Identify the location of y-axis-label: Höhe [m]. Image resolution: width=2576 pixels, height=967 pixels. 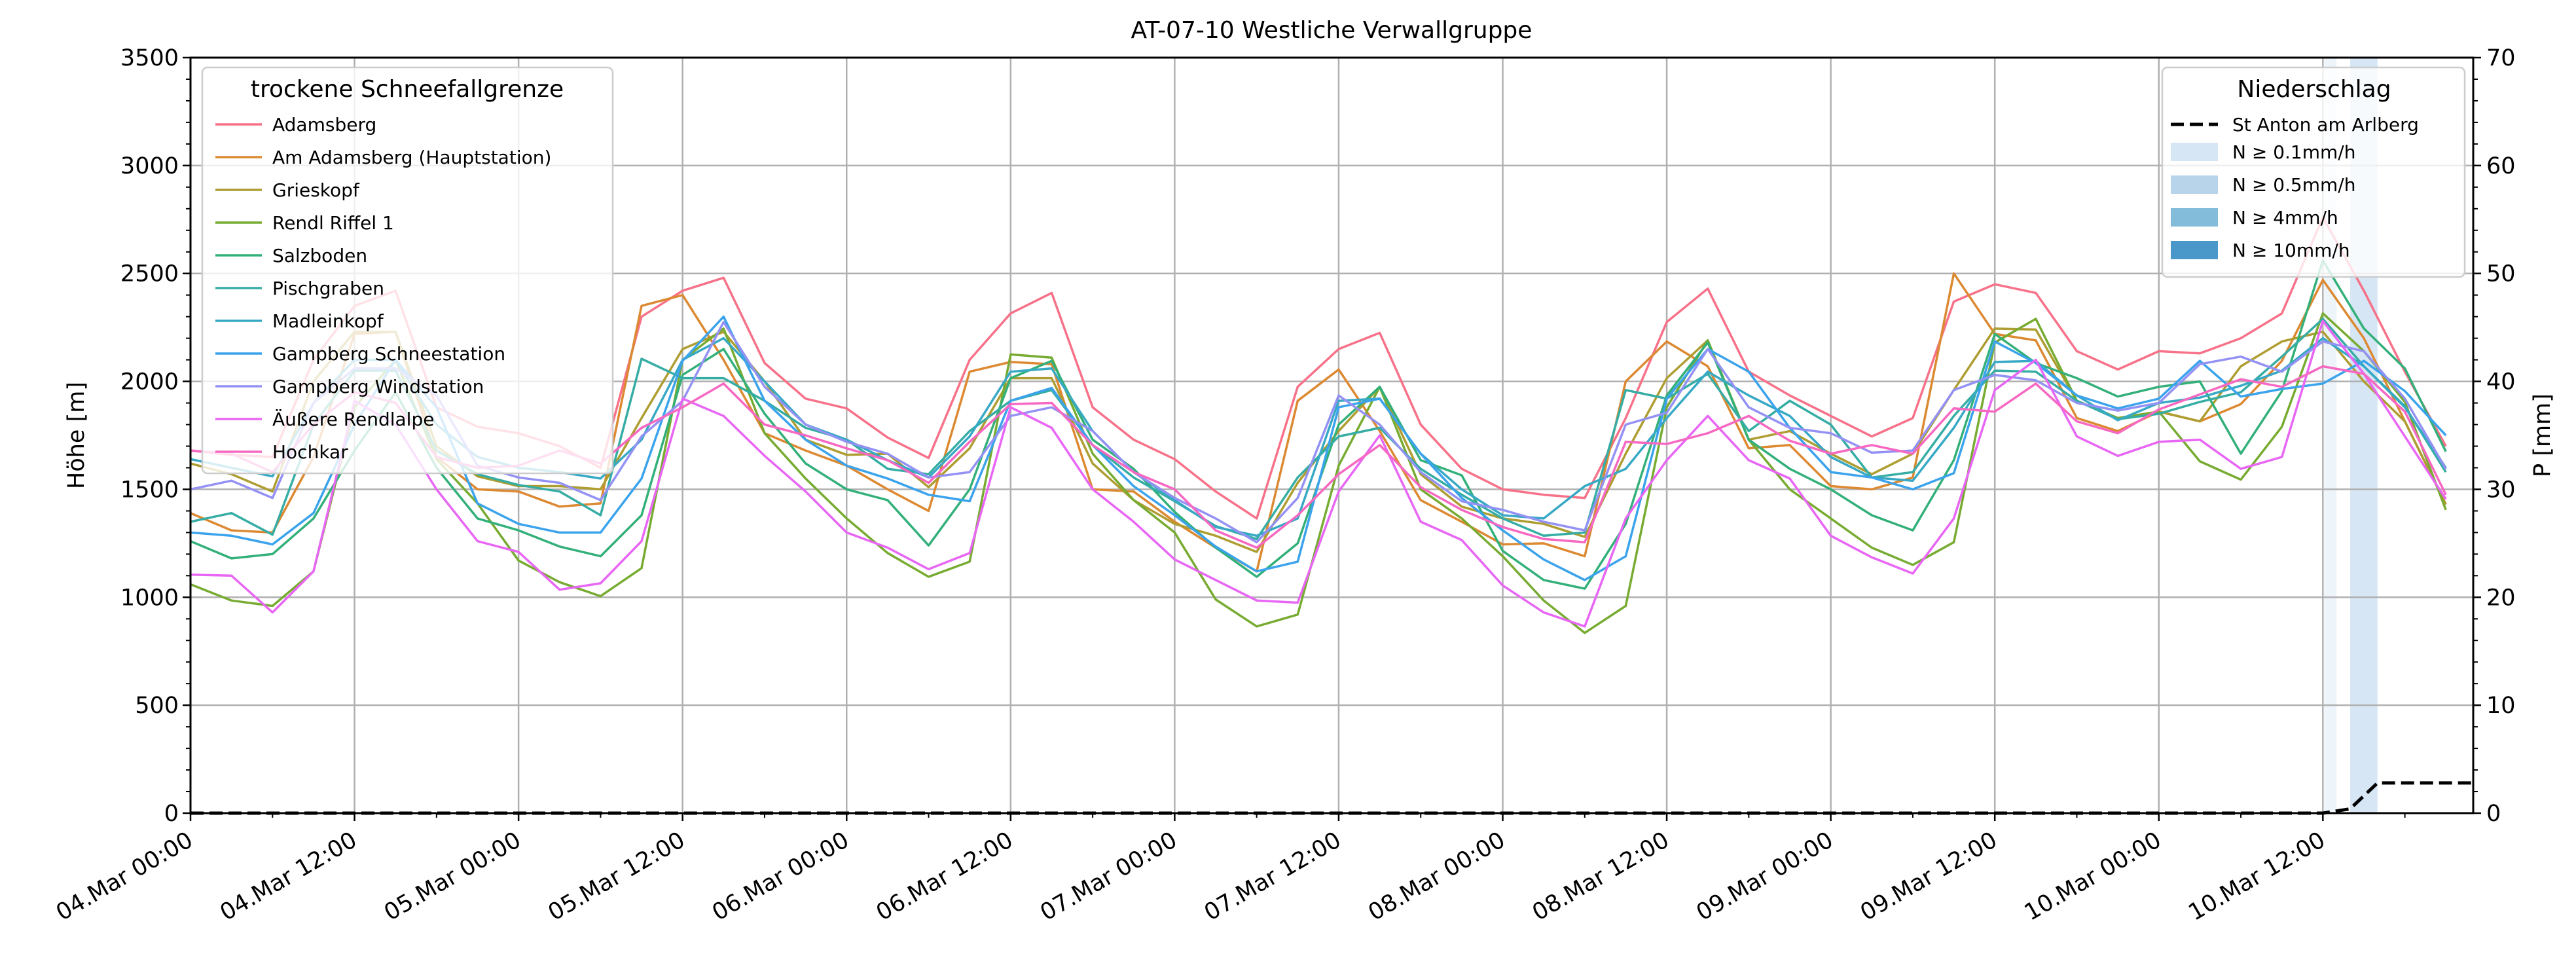
(76, 435).